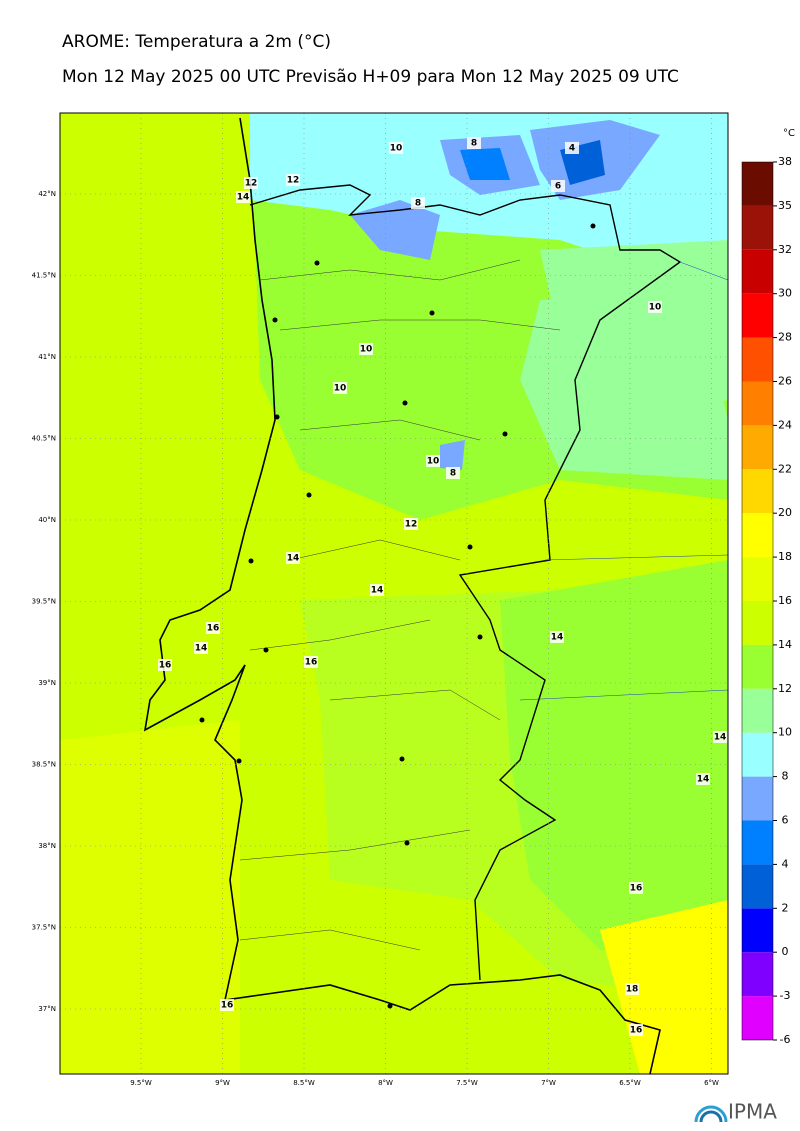 The height and width of the screenshot is (1131, 800). Describe the element at coordinates (44, 602) in the screenshot. I see `lat-label: 39.5°N` at that location.